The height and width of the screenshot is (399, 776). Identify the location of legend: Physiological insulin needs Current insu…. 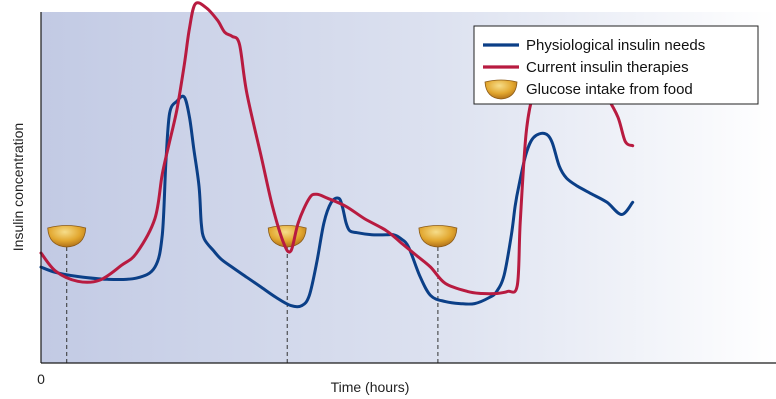
(616, 65).